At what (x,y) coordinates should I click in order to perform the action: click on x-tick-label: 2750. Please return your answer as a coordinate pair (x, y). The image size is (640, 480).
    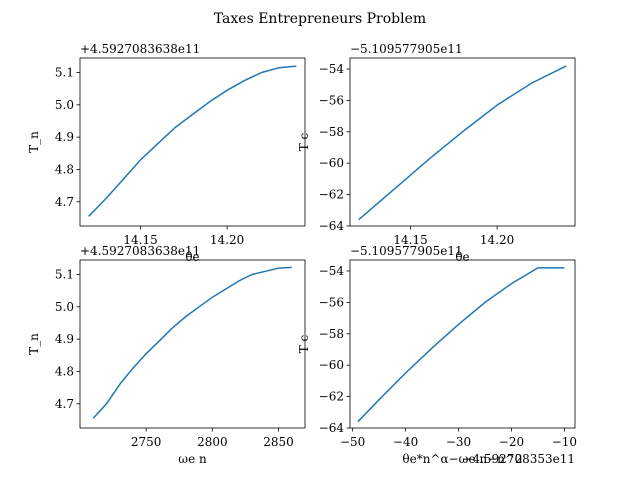
    Looking at the image, I should click on (146, 442).